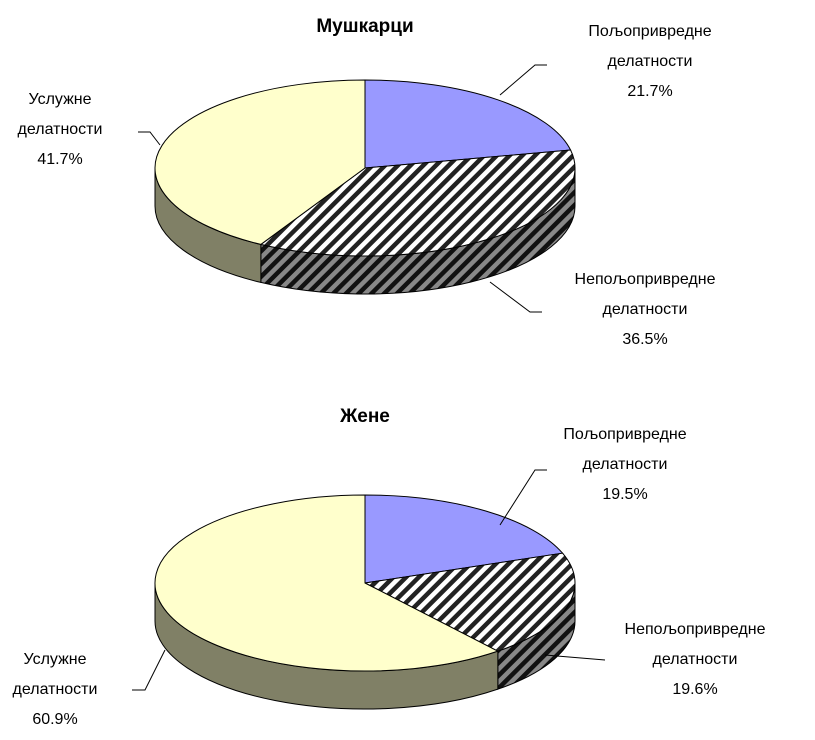 This screenshot has height=740, width=815. Describe the element at coordinates (365, 26) in the screenshot. I see `chart-title: Мушкарци` at that location.